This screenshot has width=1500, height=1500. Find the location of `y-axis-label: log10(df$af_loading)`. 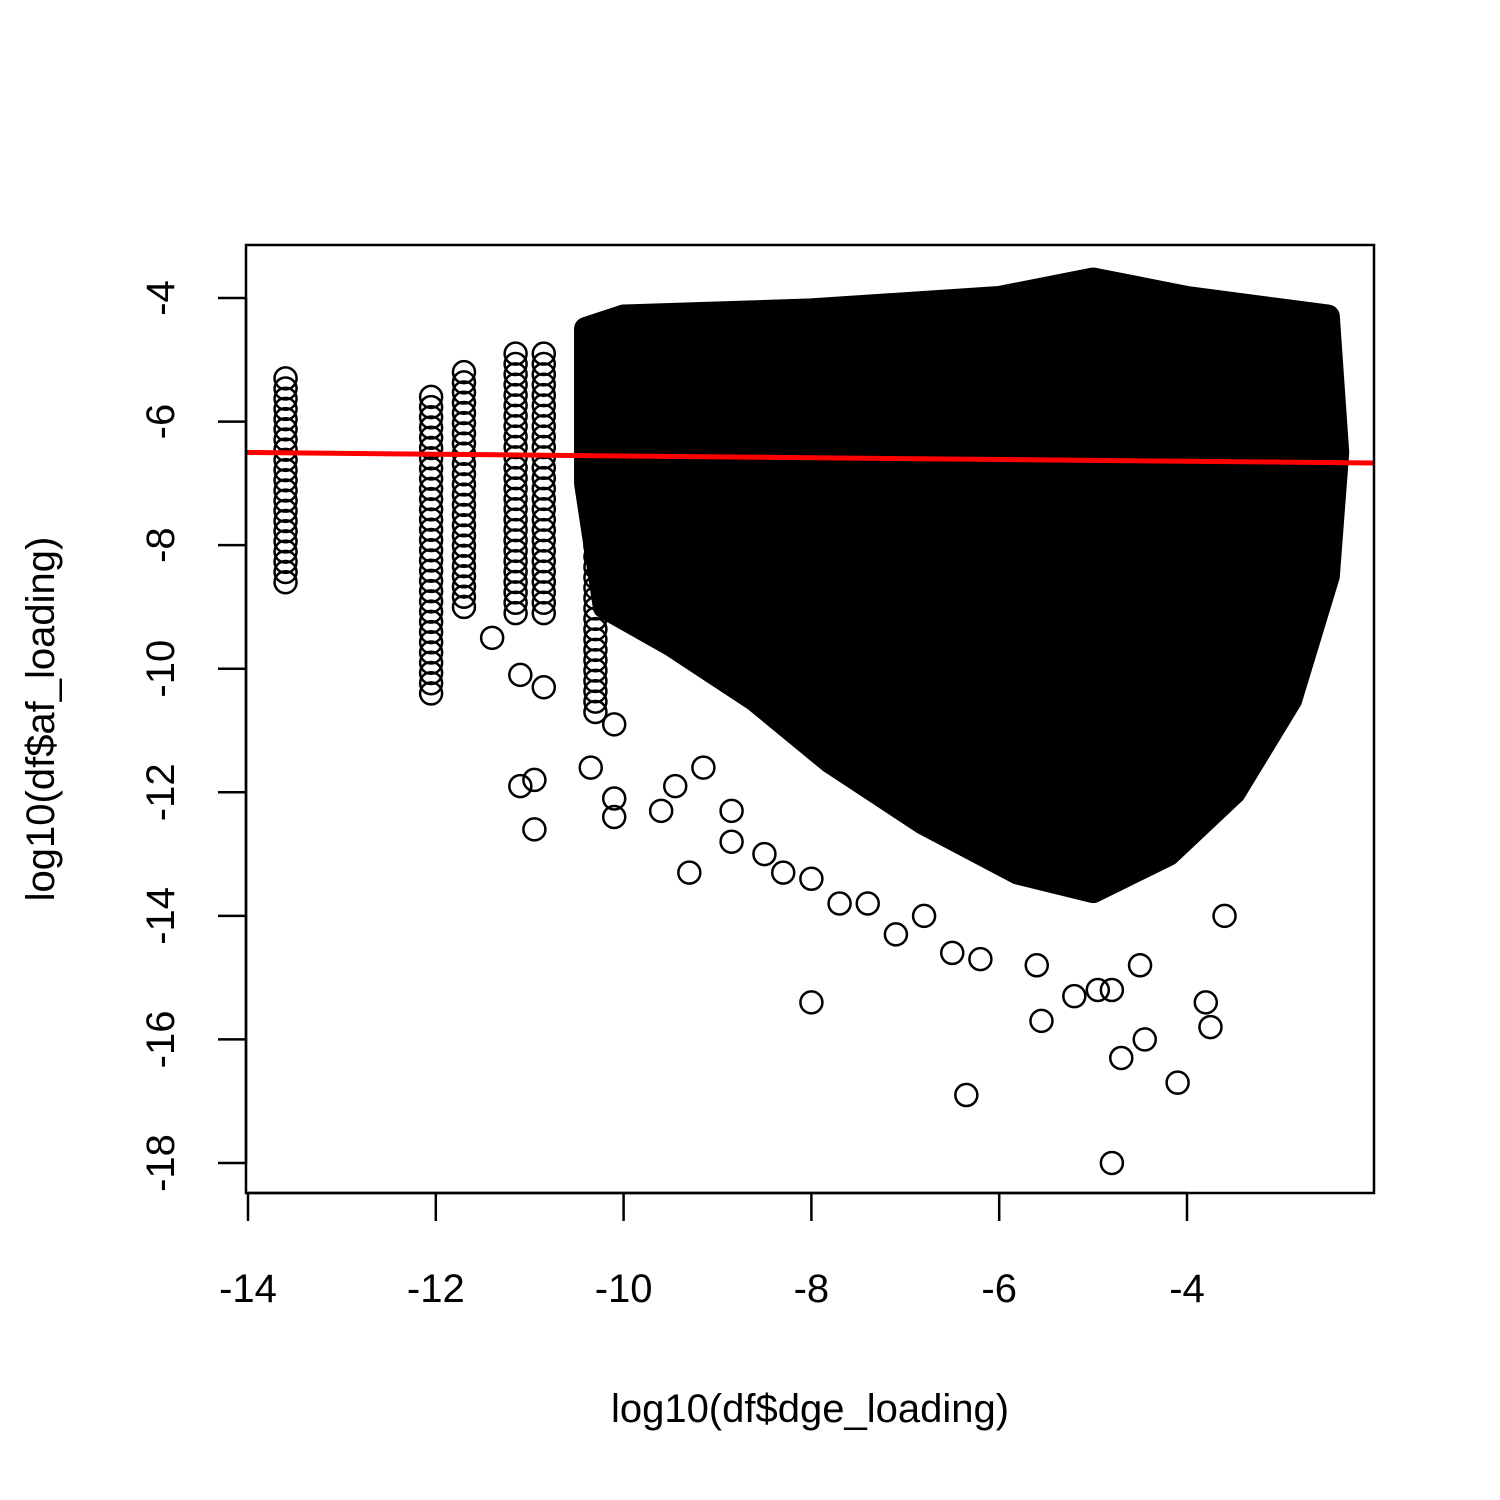

y-axis-label: log10(df$af_loading) is located at coordinates (41, 719).